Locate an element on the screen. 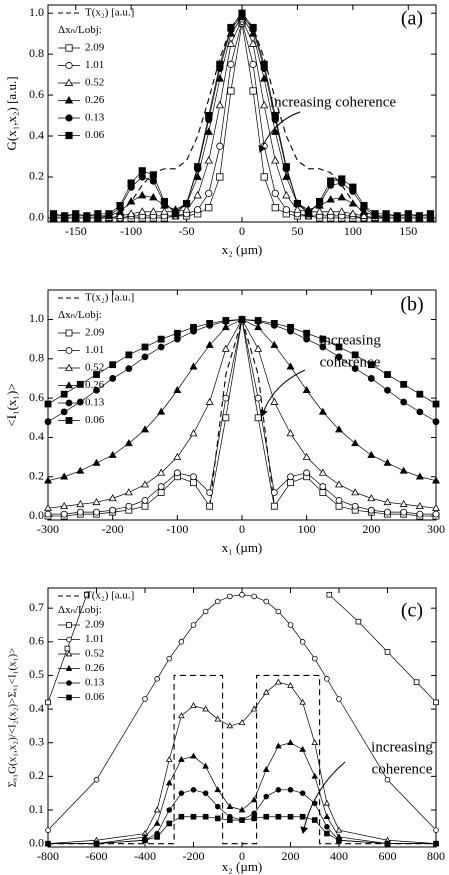 The image size is (449, 875). x-tick-label: -100 is located at coordinates (131, 231).